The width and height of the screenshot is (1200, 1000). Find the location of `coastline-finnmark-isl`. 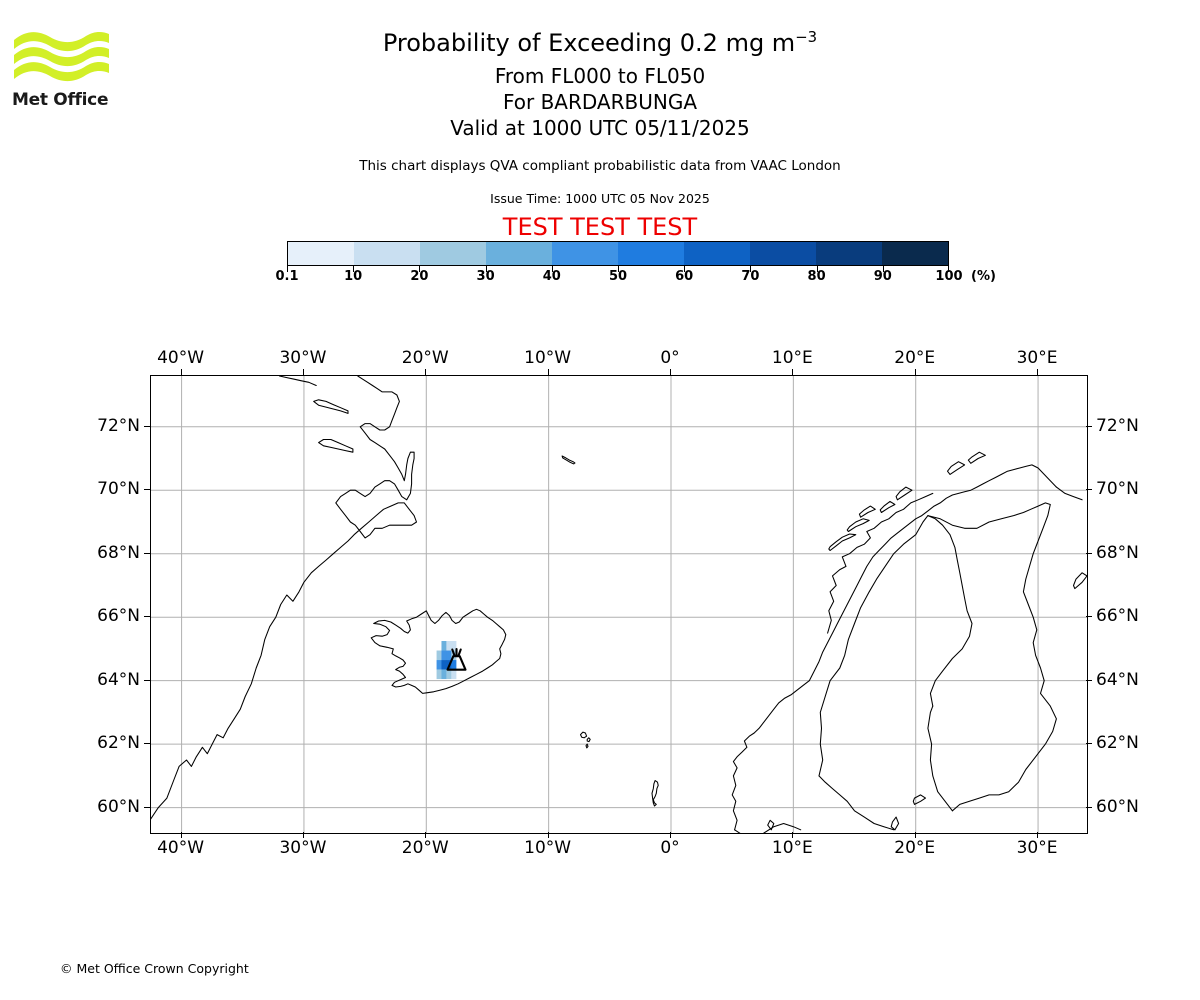

coastline-finnmark-isl is located at coordinates (956, 468).